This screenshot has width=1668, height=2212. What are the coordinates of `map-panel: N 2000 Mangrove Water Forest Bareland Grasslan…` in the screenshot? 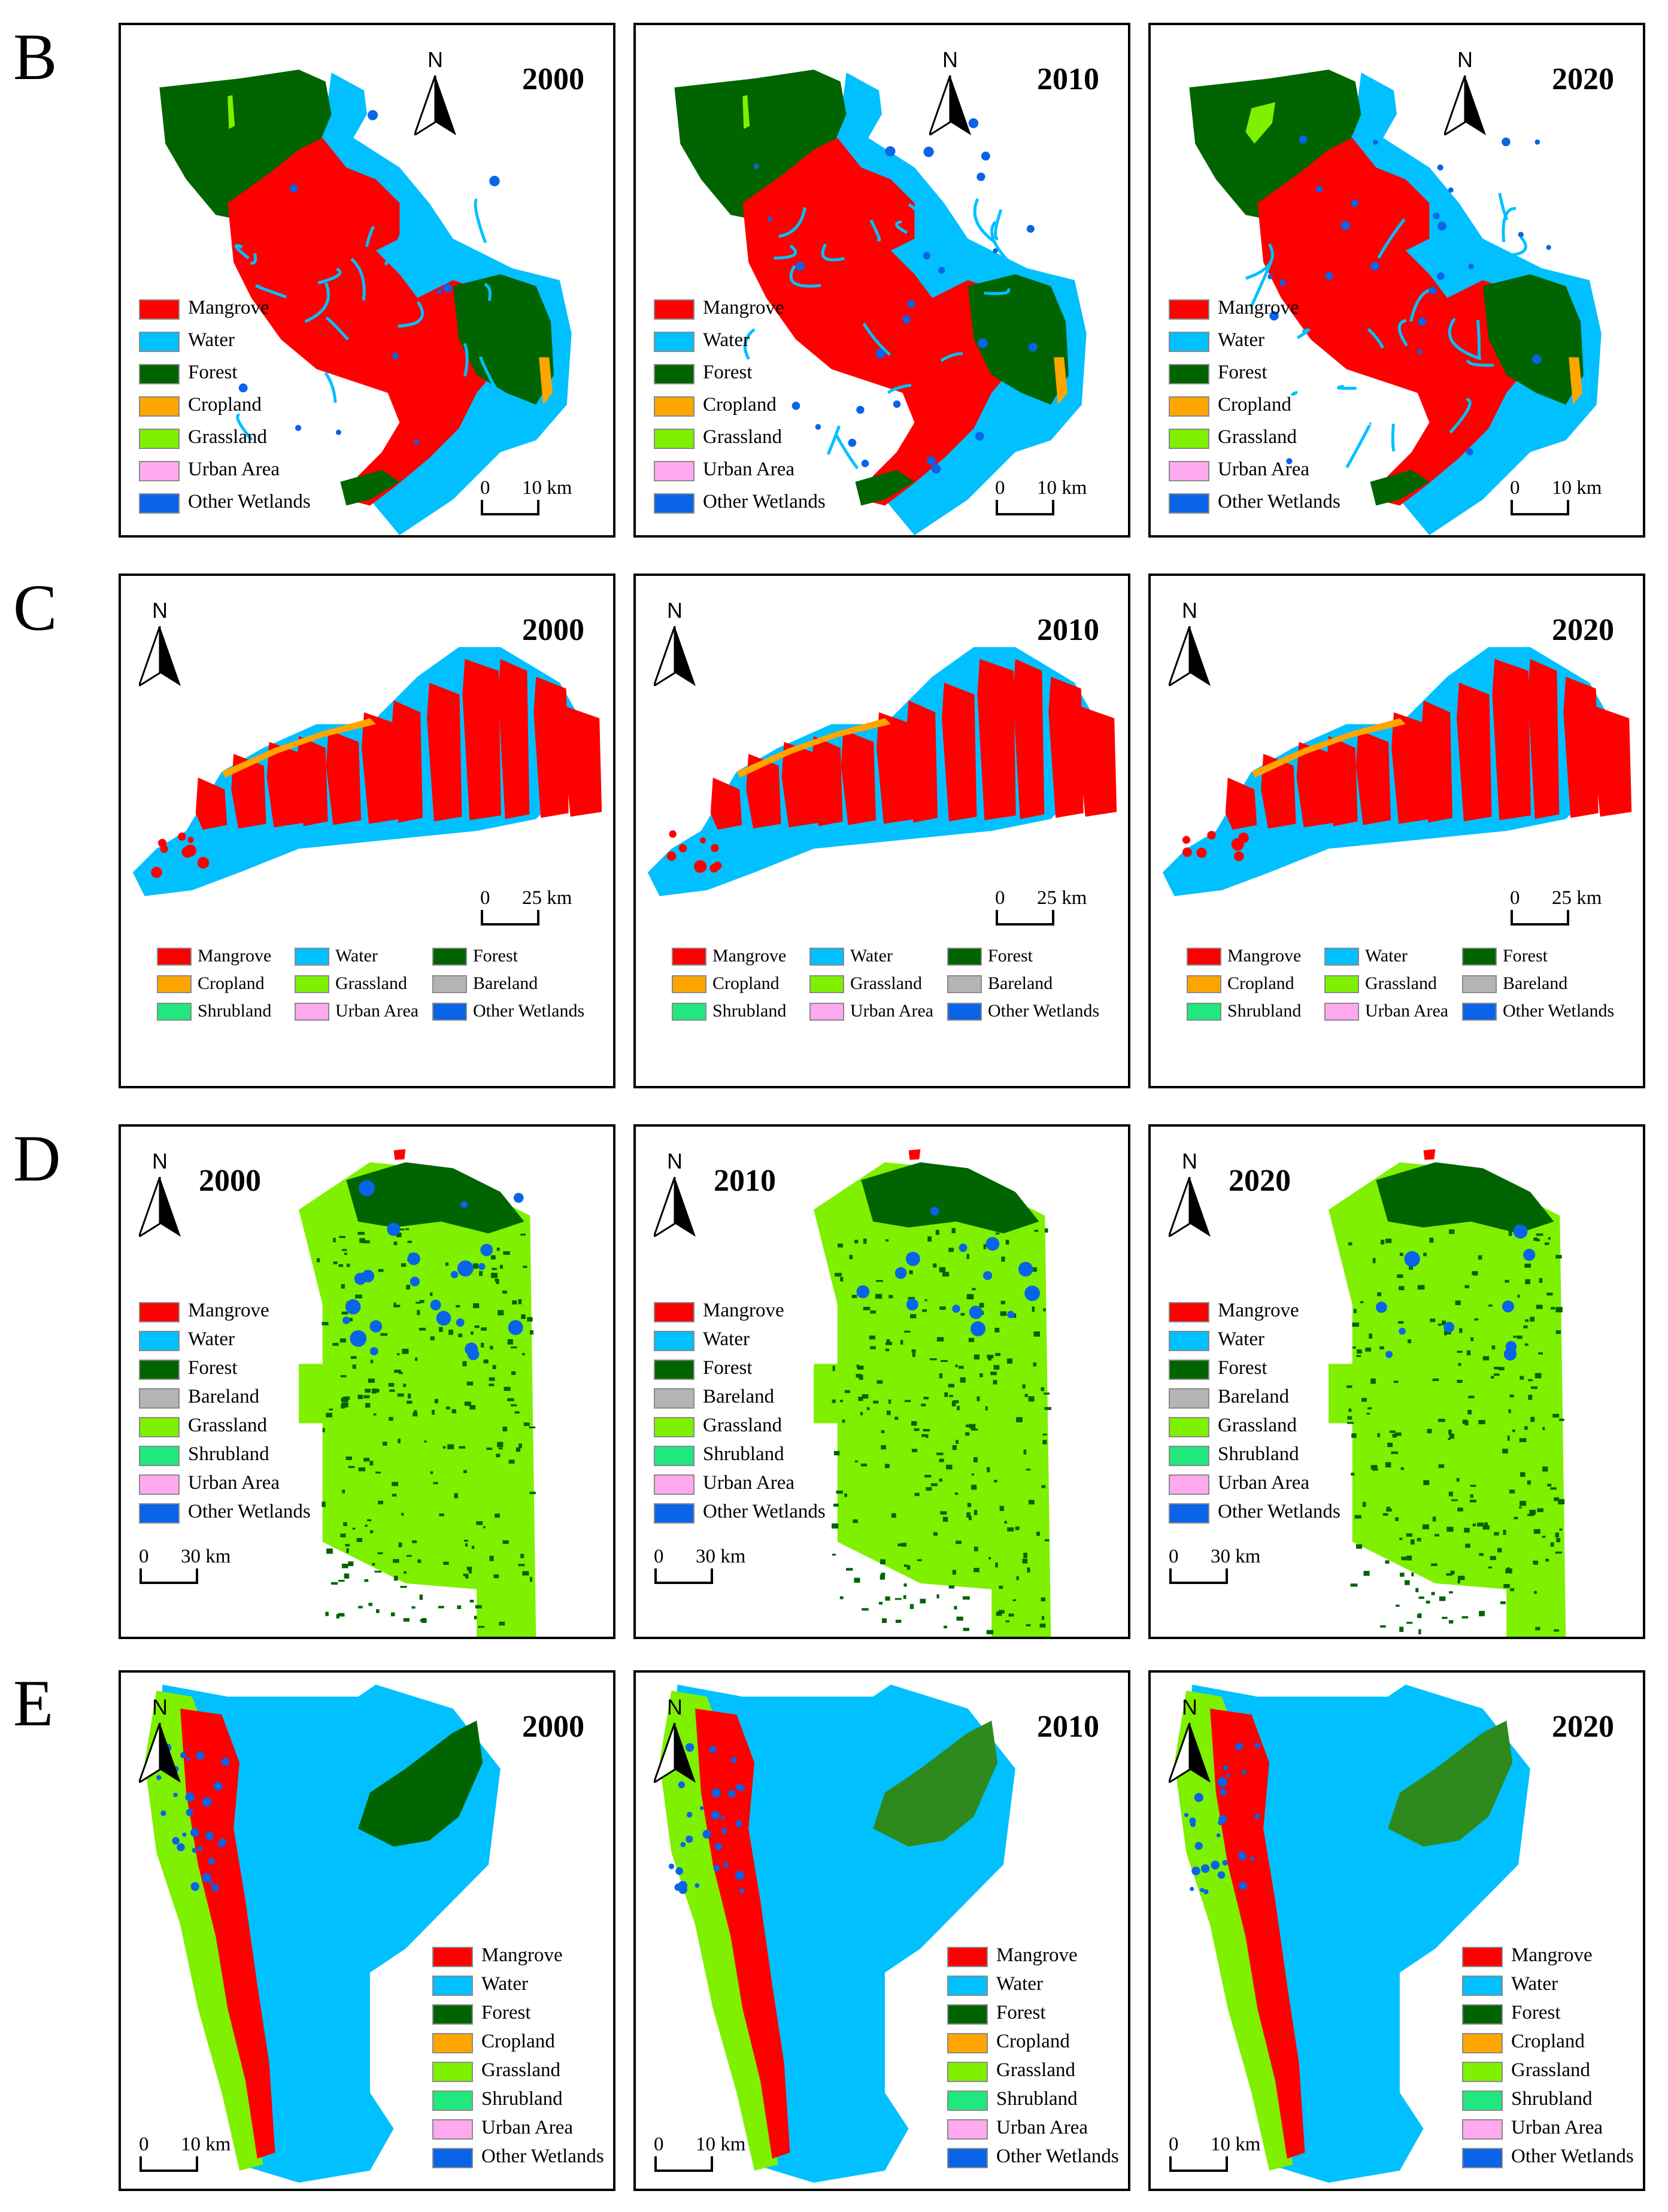 It's located at (367, 1381).